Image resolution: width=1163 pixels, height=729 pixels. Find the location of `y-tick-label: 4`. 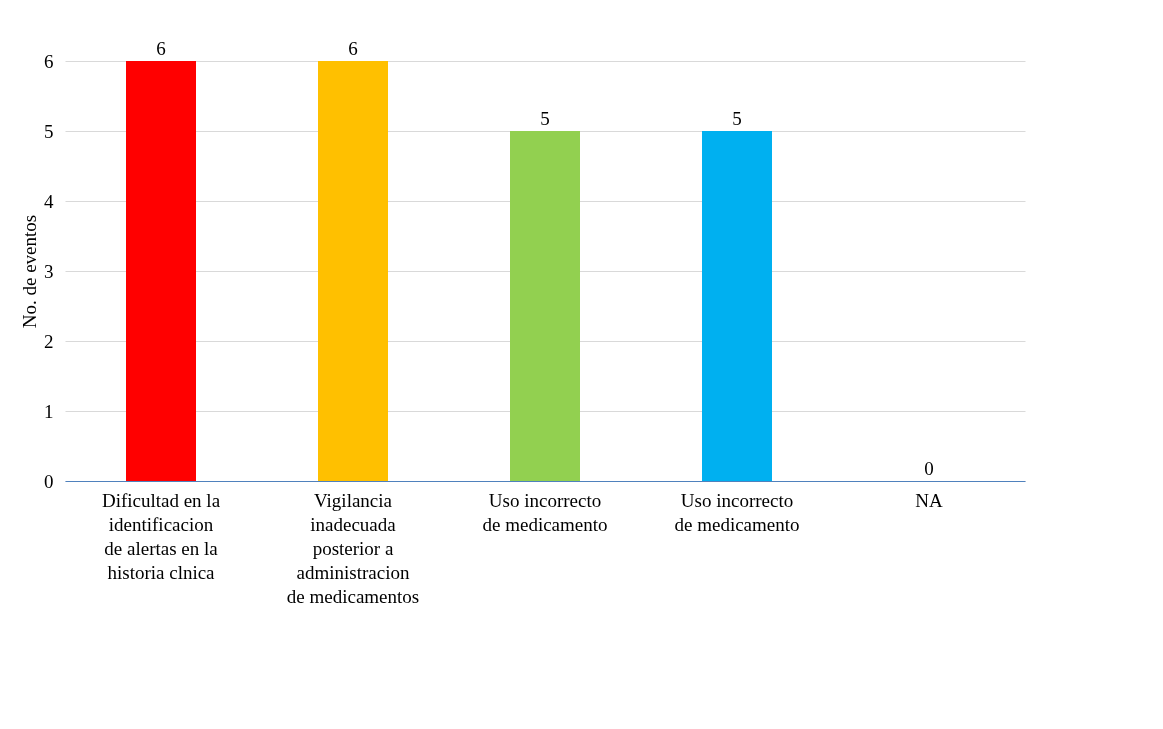

y-tick-label: 4 is located at coordinates (49, 201).